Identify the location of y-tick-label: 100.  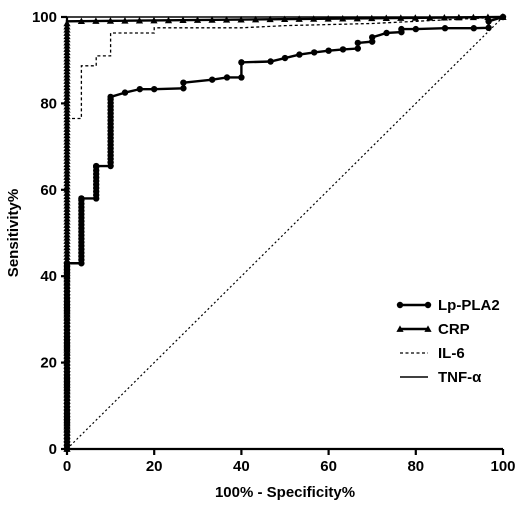
(44, 17).